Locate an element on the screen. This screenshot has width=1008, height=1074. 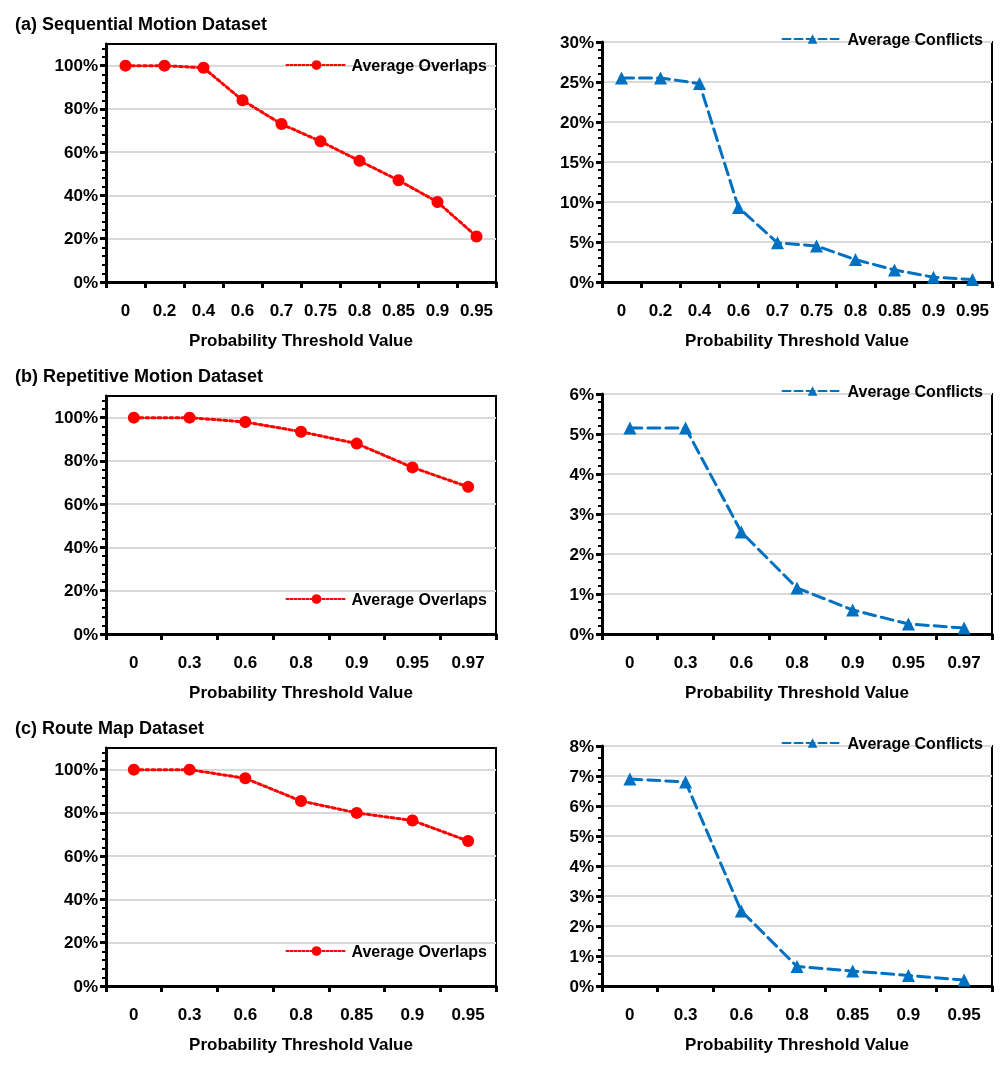
y-tick-label: 7% is located at coordinates (581, 776).